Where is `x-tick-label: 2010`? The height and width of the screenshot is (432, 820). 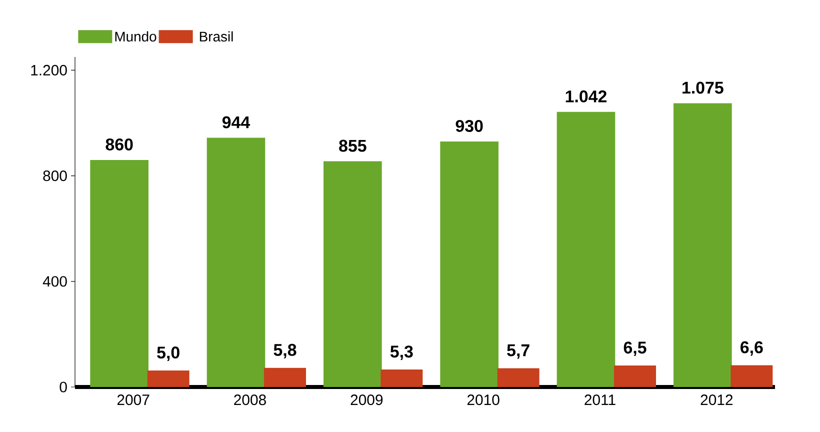
x-tick-label: 2010 is located at coordinates (483, 400).